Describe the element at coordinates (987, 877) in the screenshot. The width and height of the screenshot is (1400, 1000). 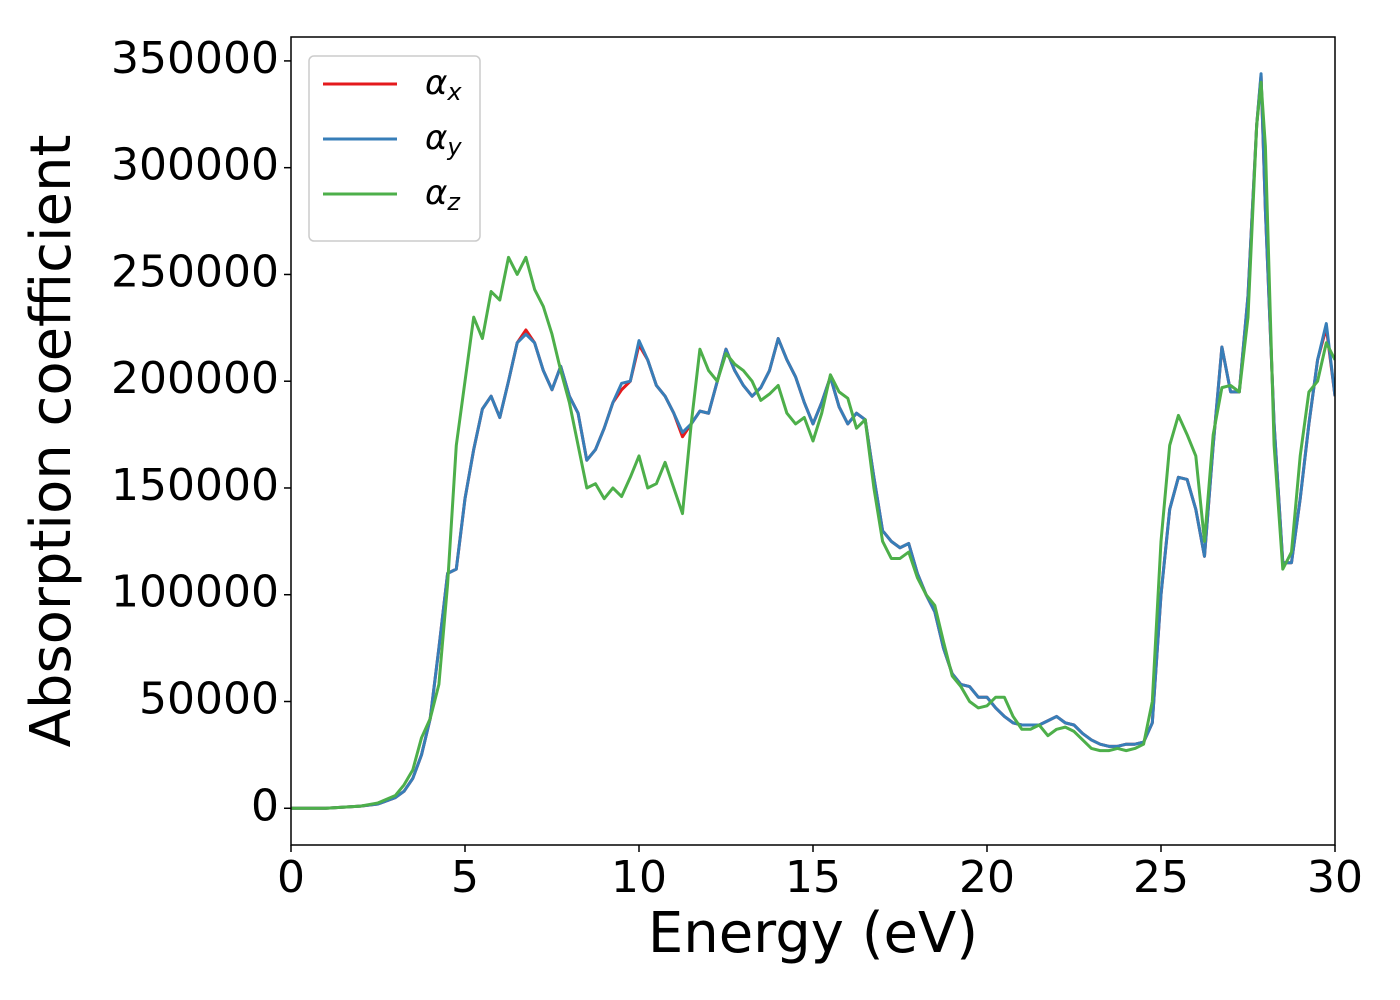
I see `x-tick-label: 20` at that location.